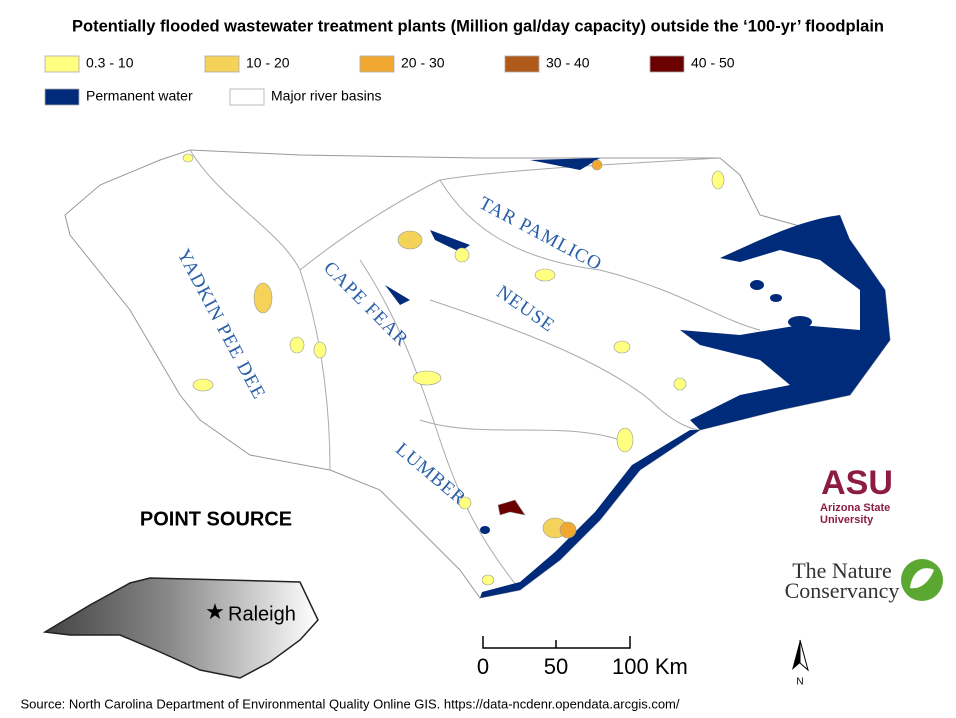  I want to click on legend-label: Permanent water, so click(139, 96).